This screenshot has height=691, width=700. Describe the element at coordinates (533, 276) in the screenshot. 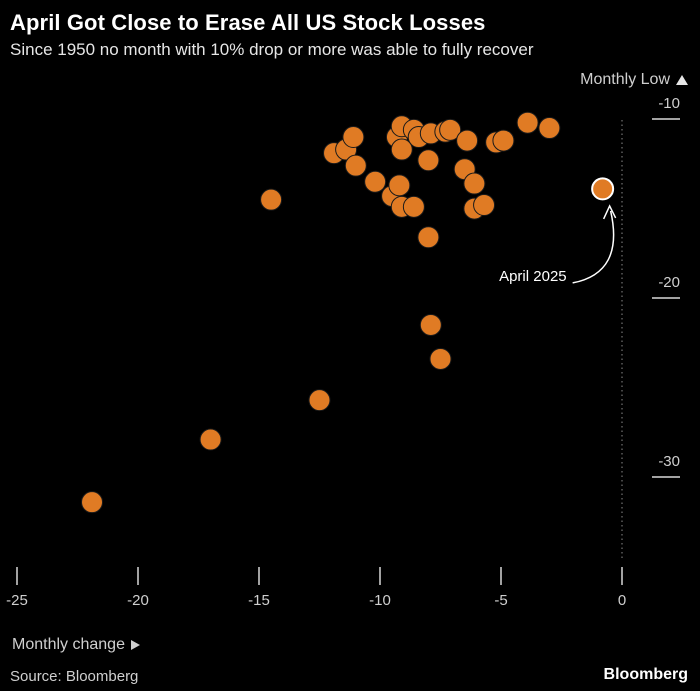

I see `annotation-label: April 2025` at that location.